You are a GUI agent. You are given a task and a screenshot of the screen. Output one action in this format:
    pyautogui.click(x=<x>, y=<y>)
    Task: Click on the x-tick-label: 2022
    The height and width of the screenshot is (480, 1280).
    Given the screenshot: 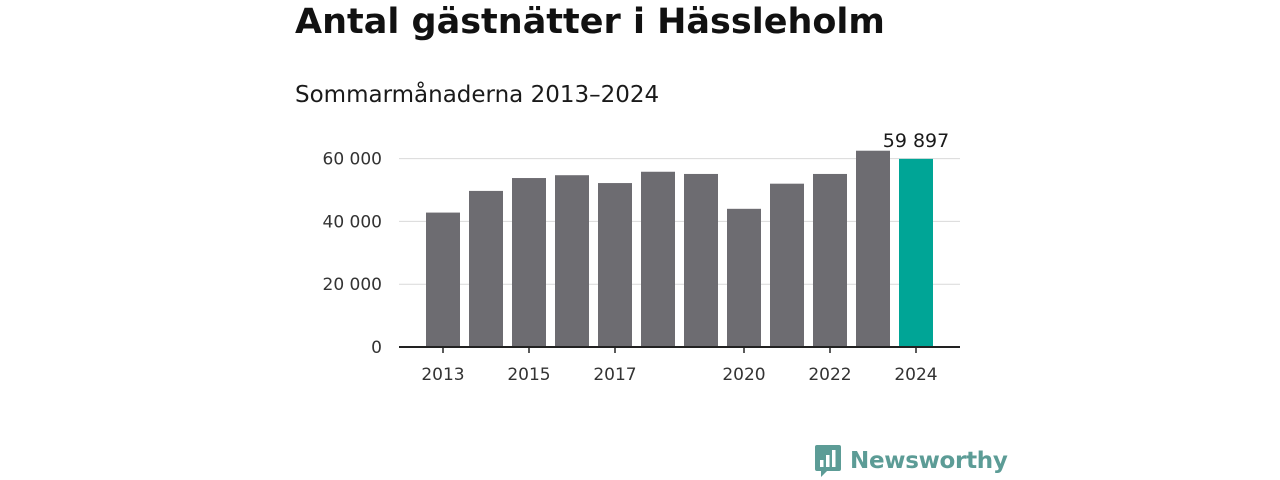 What is the action you would take?
    pyautogui.click(x=829, y=375)
    